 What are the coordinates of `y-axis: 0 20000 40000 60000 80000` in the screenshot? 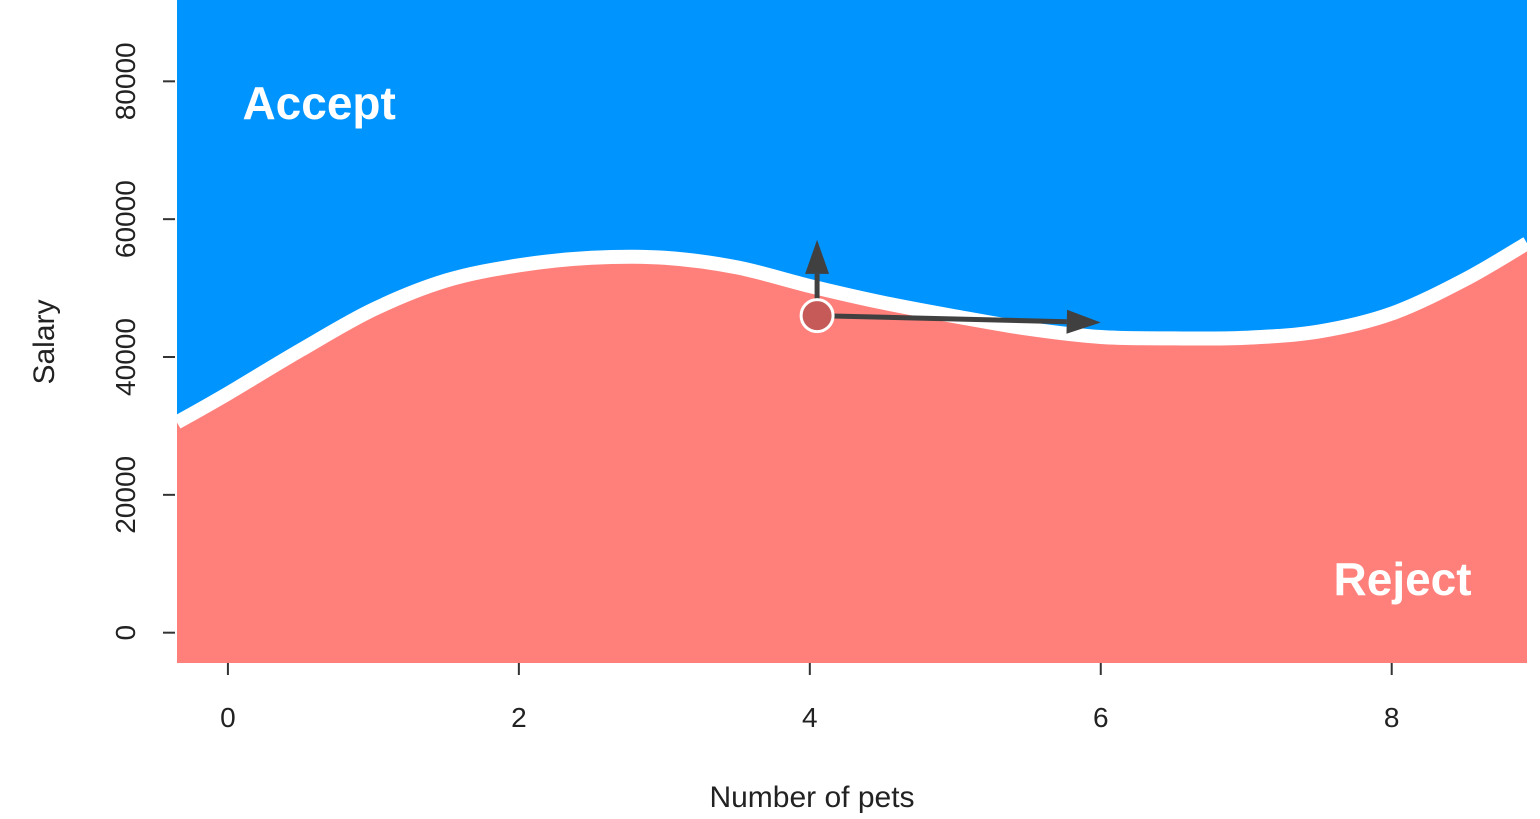 It's located at (142, 341).